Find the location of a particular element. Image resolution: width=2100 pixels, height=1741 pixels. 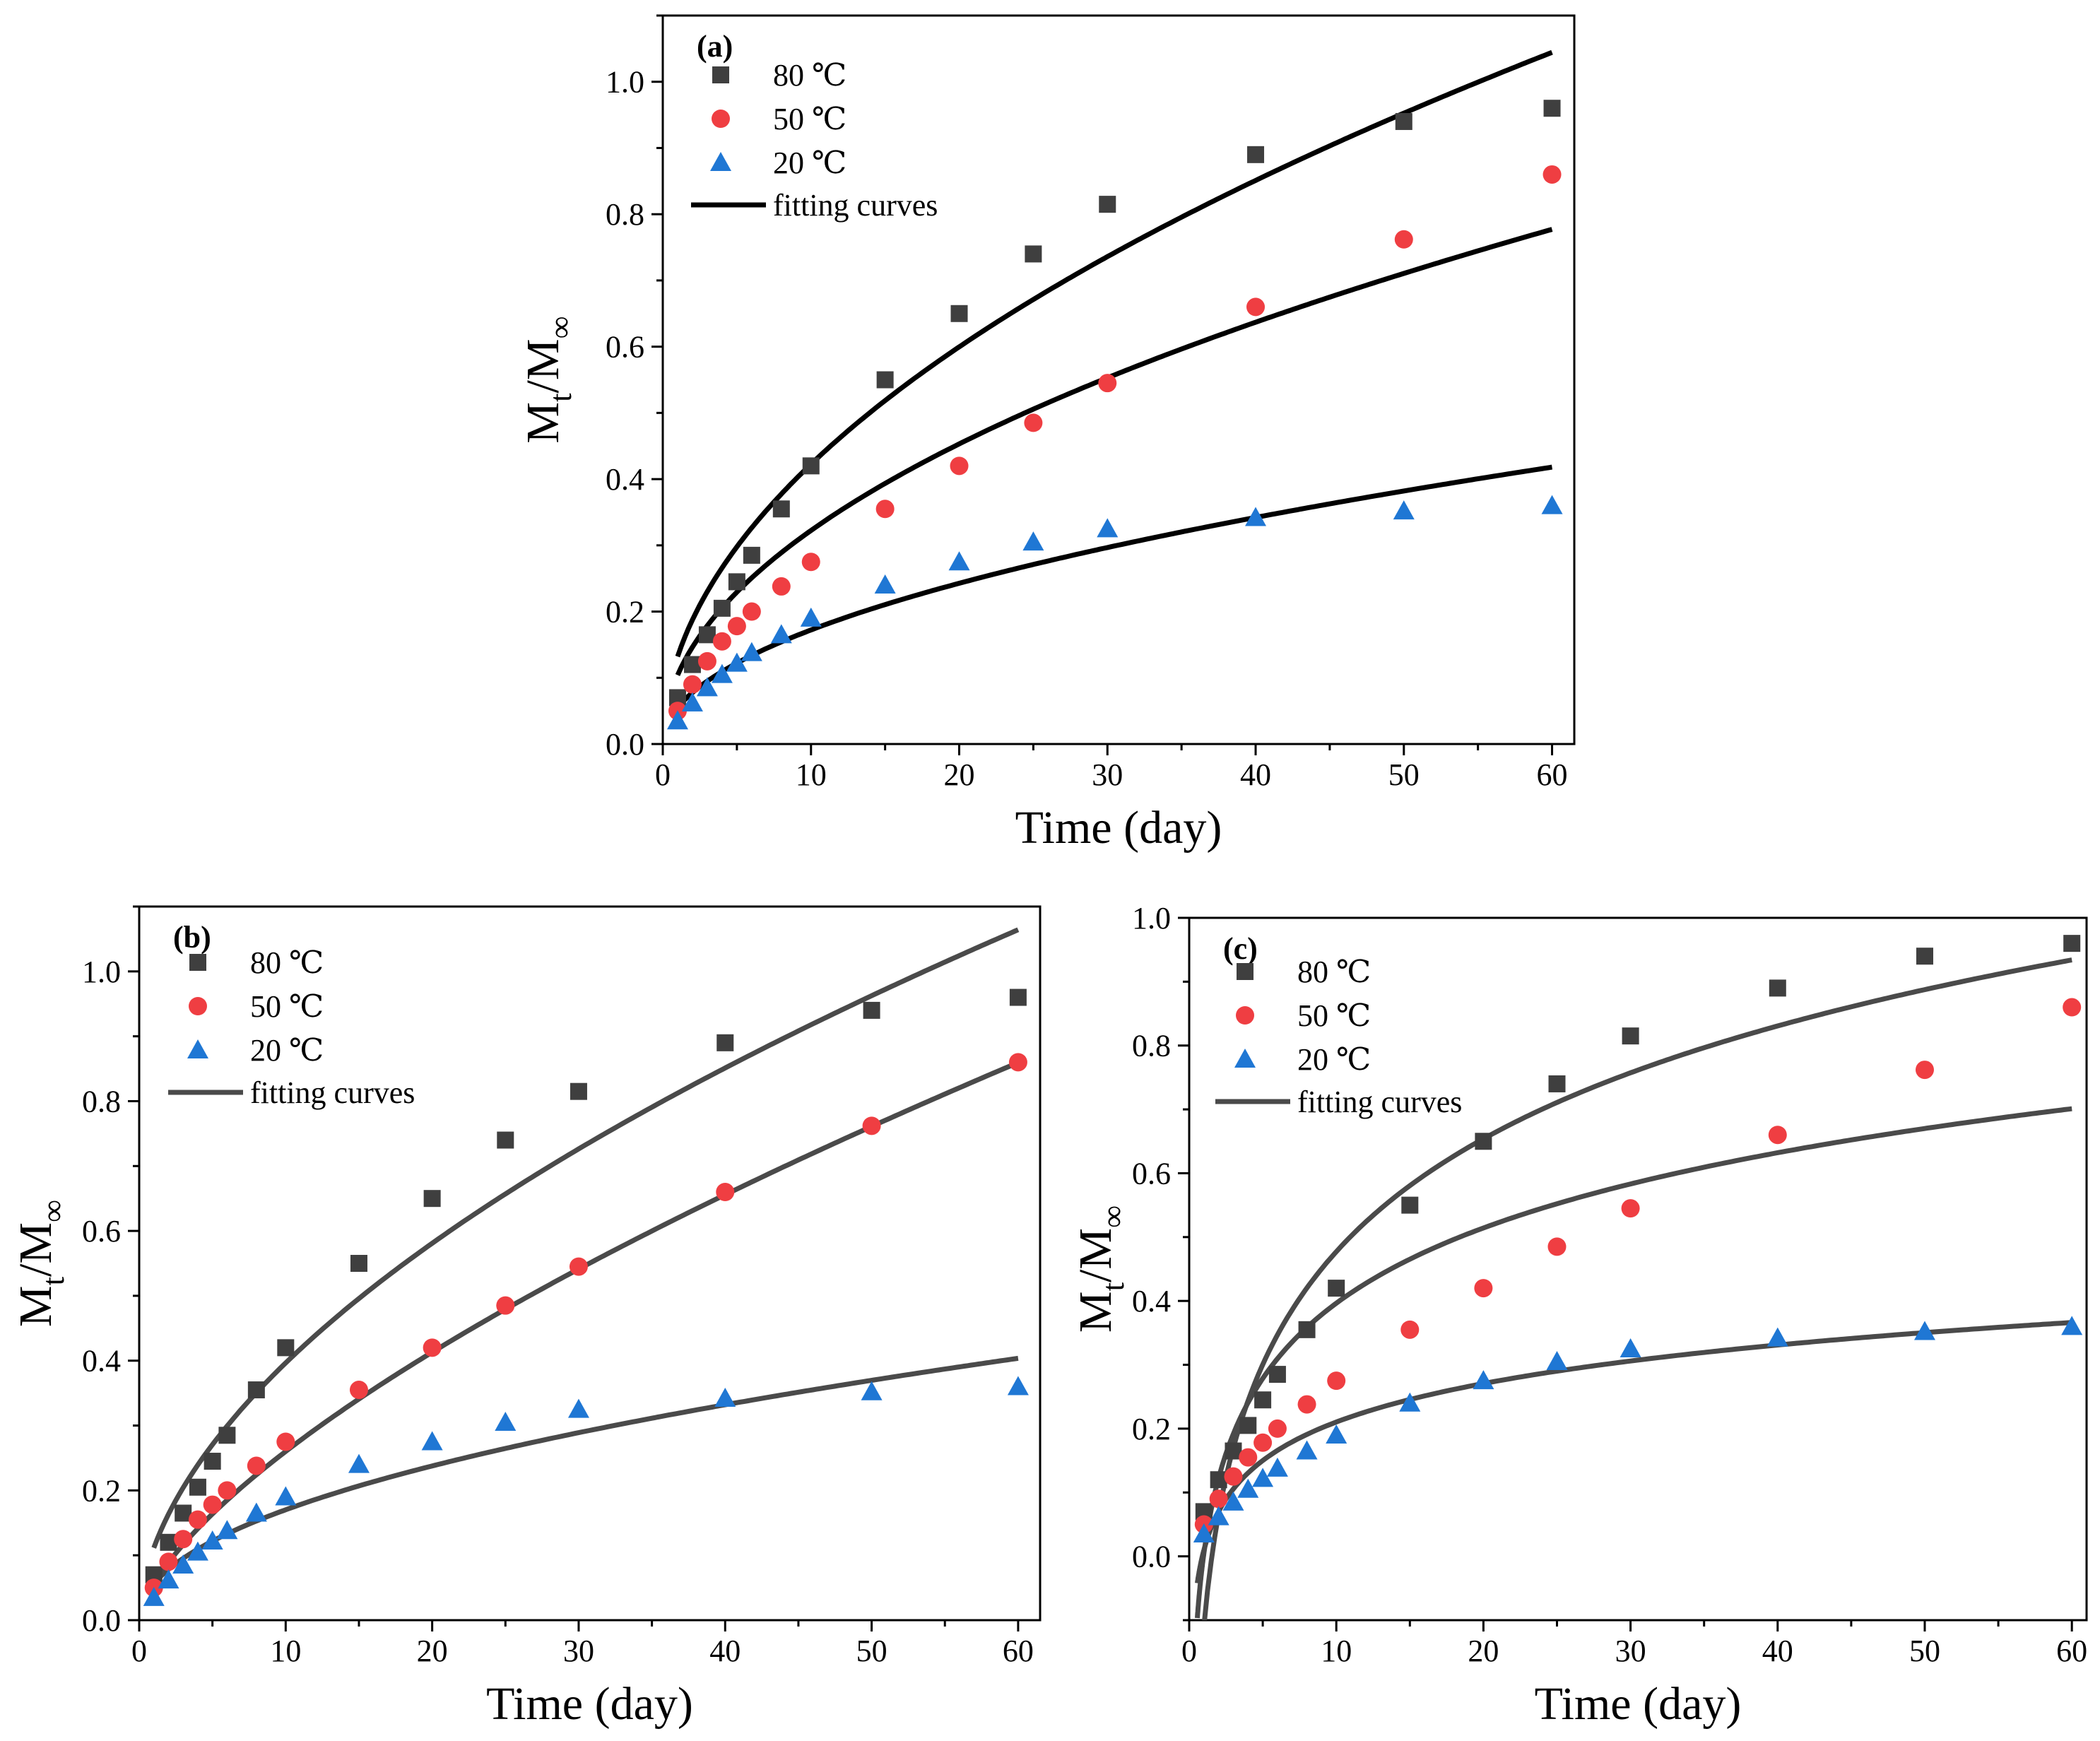

legend: 80 ℃ 50 ℃ 20 ℃ fitting curves is located at coordinates (1338, 1037).